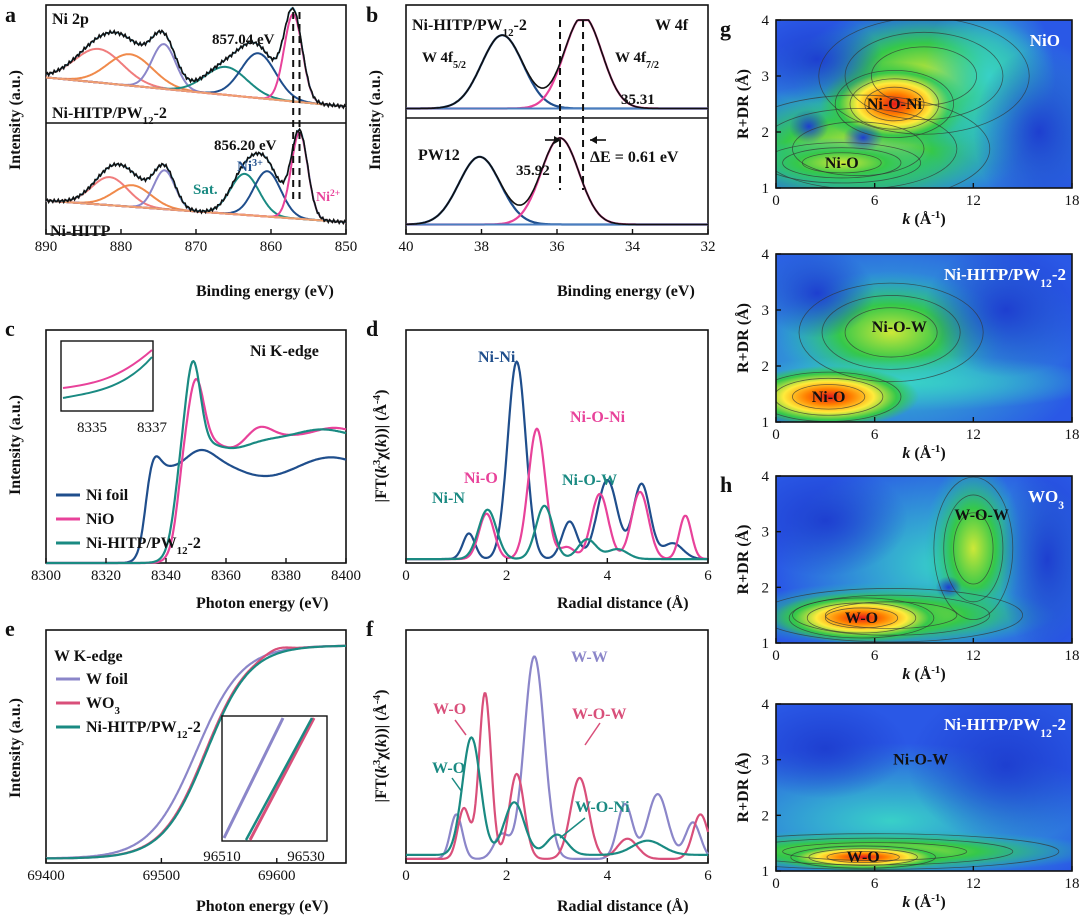 The width and height of the screenshot is (1080, 921). Describe the element at coordinates (205, 190) in the screenshot. I see `satellite-label: Sat.` at that location.